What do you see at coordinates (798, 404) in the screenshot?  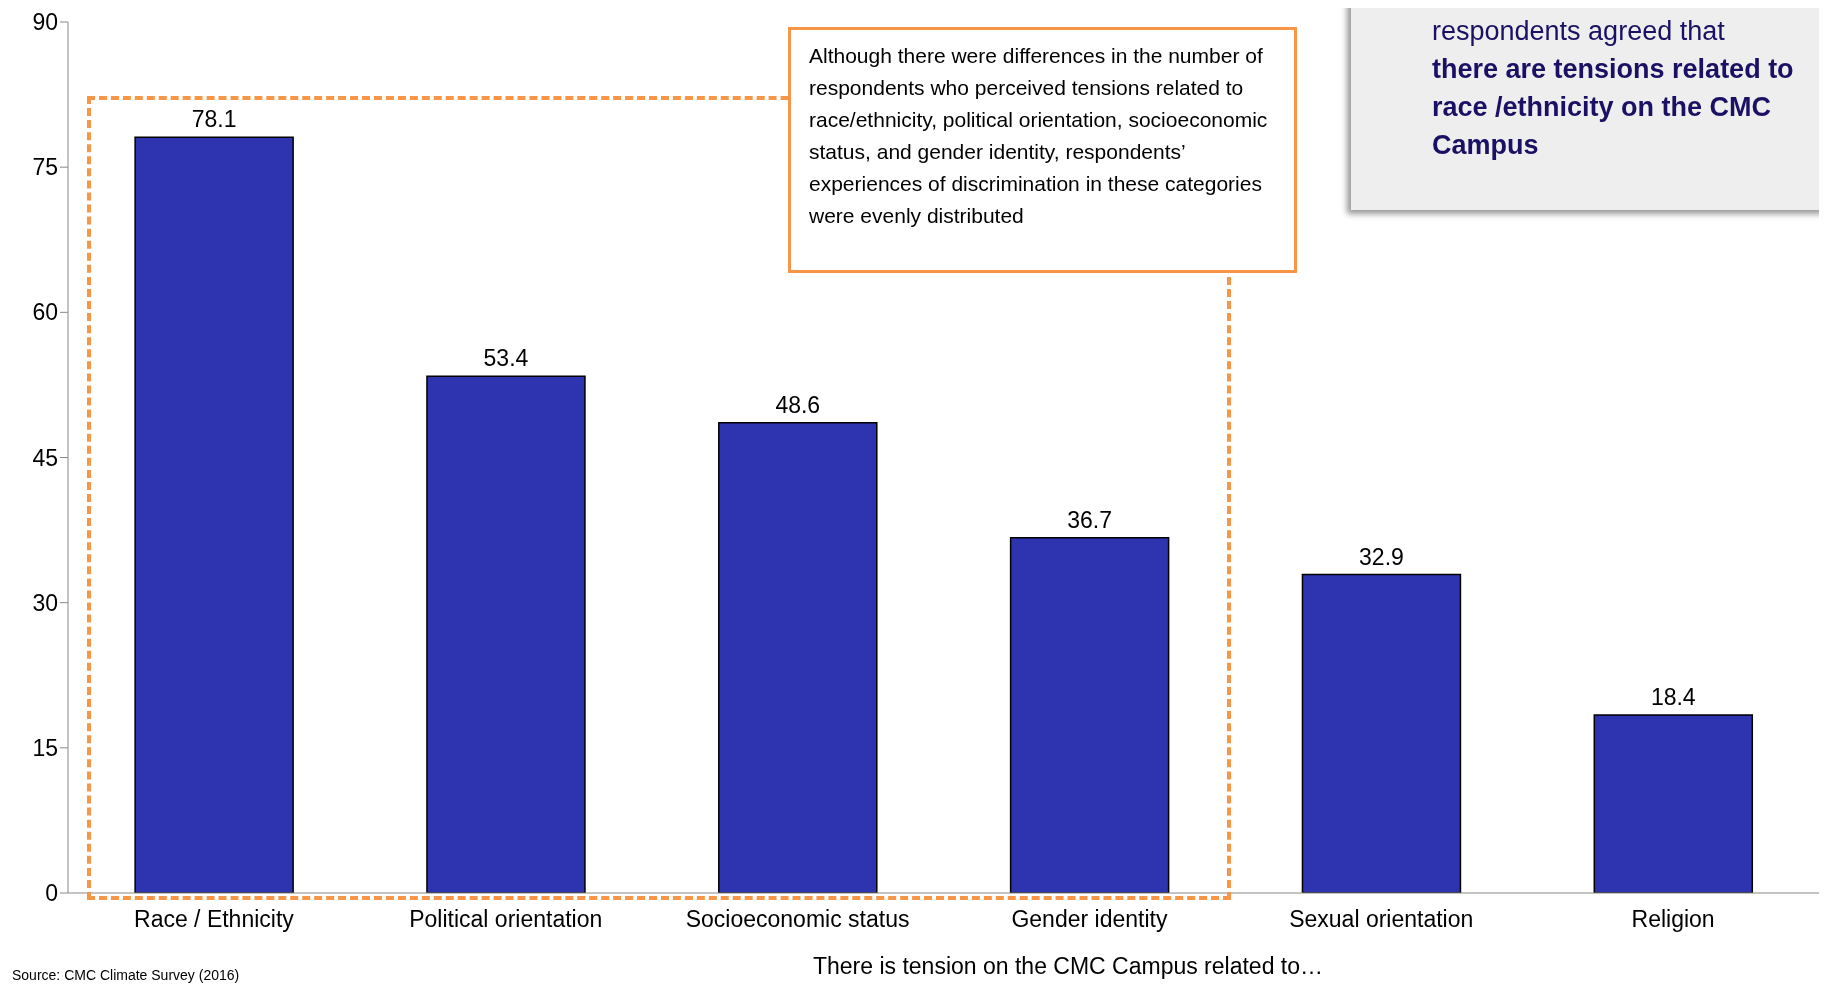 I see `data-label: 48.6` at bounding box center [798, 404].